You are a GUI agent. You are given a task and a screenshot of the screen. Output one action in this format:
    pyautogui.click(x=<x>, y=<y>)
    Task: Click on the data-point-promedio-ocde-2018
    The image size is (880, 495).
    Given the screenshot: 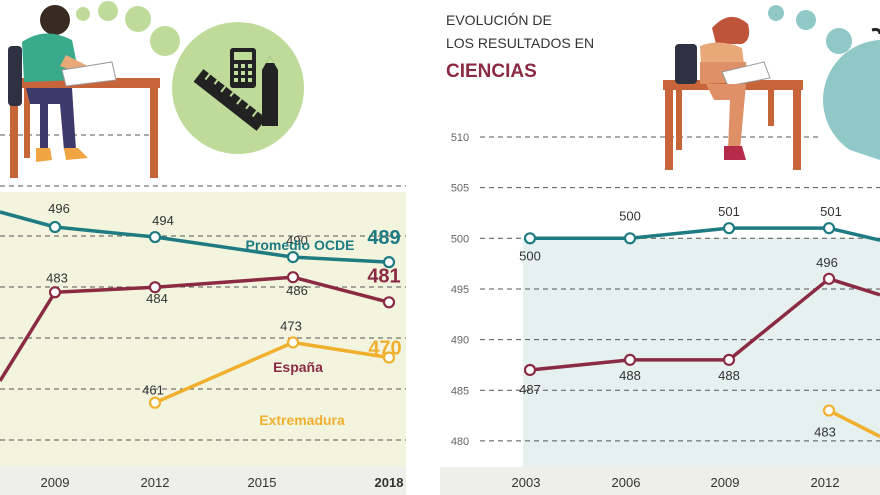 What is the action you would take?
    pyautogui.click(x=389, y=262)
    